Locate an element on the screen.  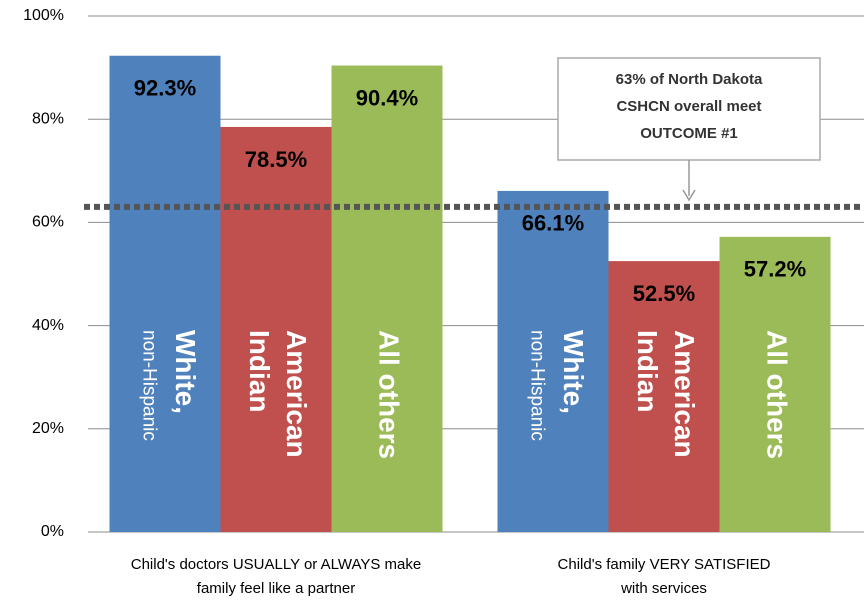
annotation-box is located at coordinates (689, 109).